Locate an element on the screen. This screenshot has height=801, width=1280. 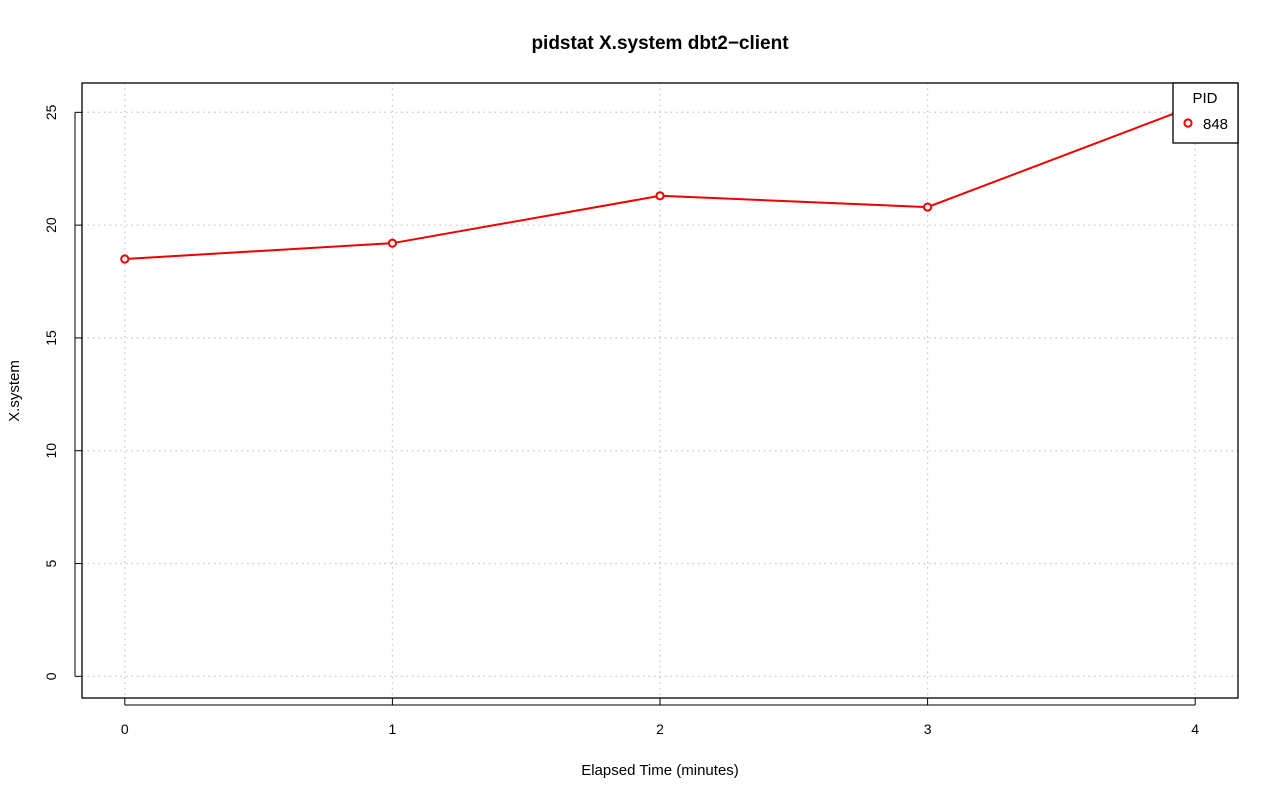
chart-title: pidstat X.system dbt2−client is located at coordinates (660, 43).